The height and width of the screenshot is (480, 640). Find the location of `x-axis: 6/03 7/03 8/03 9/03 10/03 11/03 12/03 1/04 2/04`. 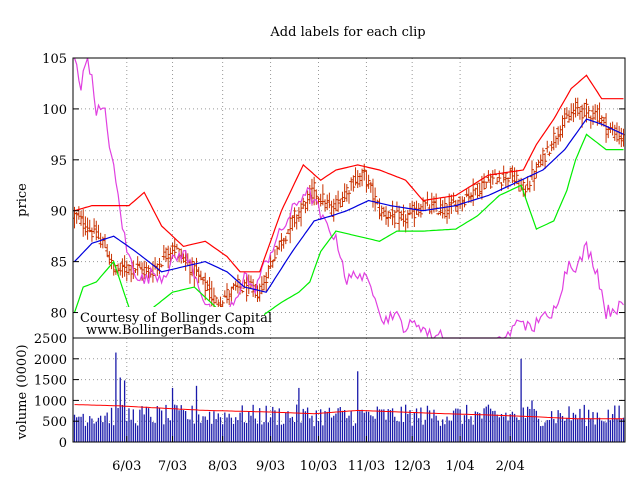

x-axis: 6/03 7/03 8/03 9/03 10/03 11/03 12/03 1/04 2/04 is located at coordinates (318, 455).